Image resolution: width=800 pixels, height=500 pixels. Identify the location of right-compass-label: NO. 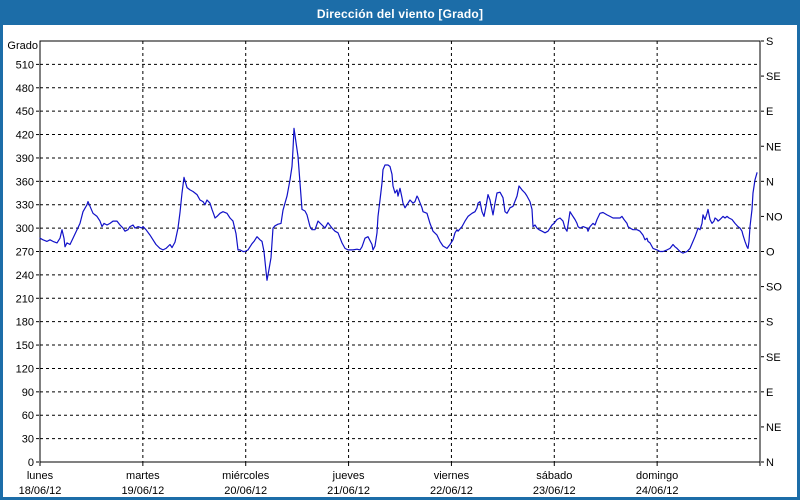
(774, 217).